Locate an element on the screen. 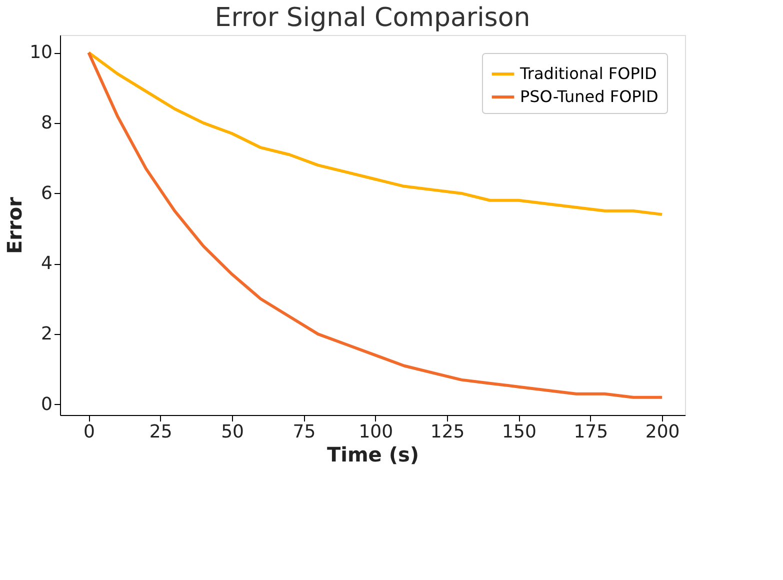 The width and height of the screenshot is (783, 580). y-tick-label: 10 is located at coordinates (41, 53).